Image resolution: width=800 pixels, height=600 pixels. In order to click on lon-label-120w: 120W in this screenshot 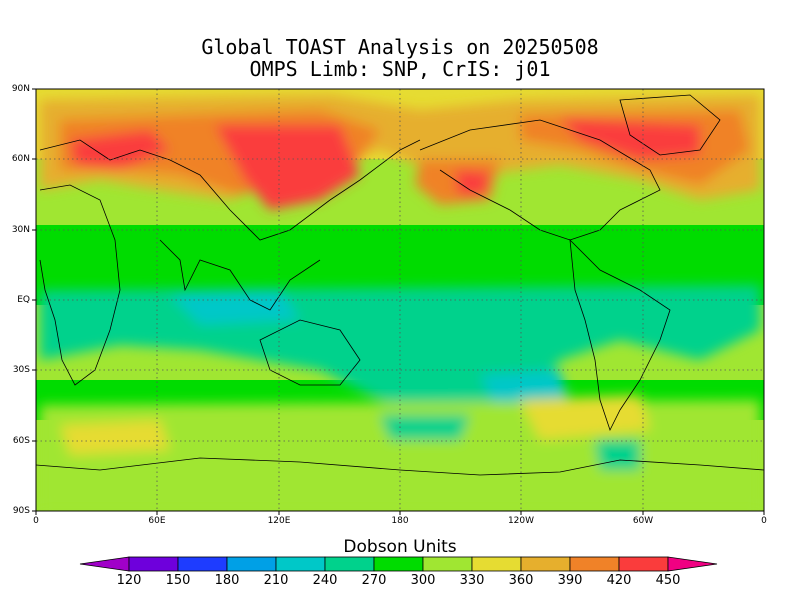, I will do `click(521, 521)`.